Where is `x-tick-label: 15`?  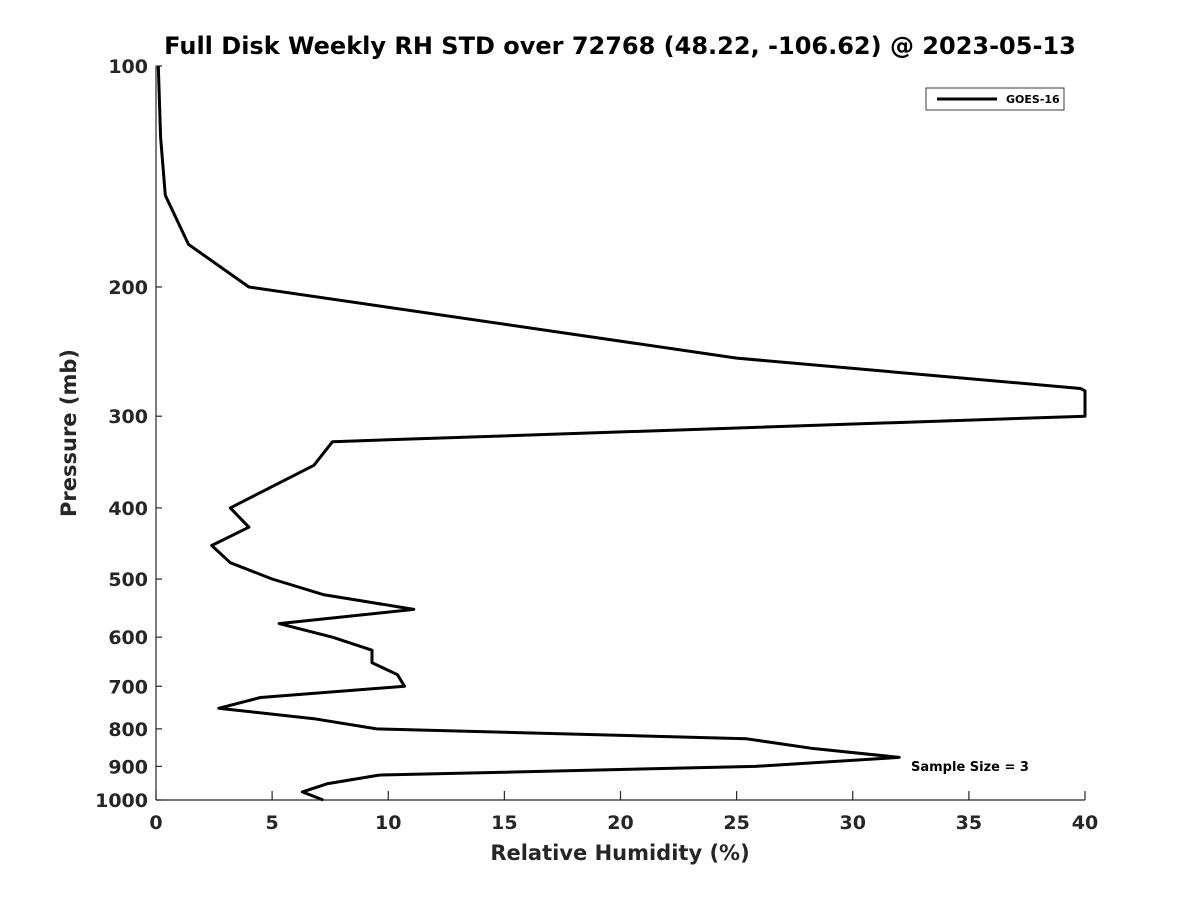
x-tick-label: 15 is located at coordinates (504, 823).